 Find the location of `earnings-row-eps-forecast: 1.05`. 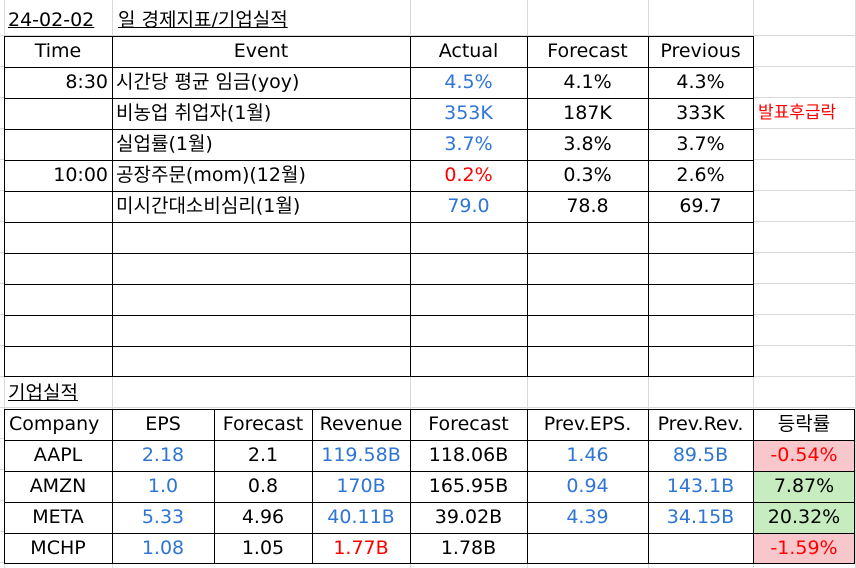

earnings-row-eps-forecast: 1.05 is located at coordinates (263, 548).